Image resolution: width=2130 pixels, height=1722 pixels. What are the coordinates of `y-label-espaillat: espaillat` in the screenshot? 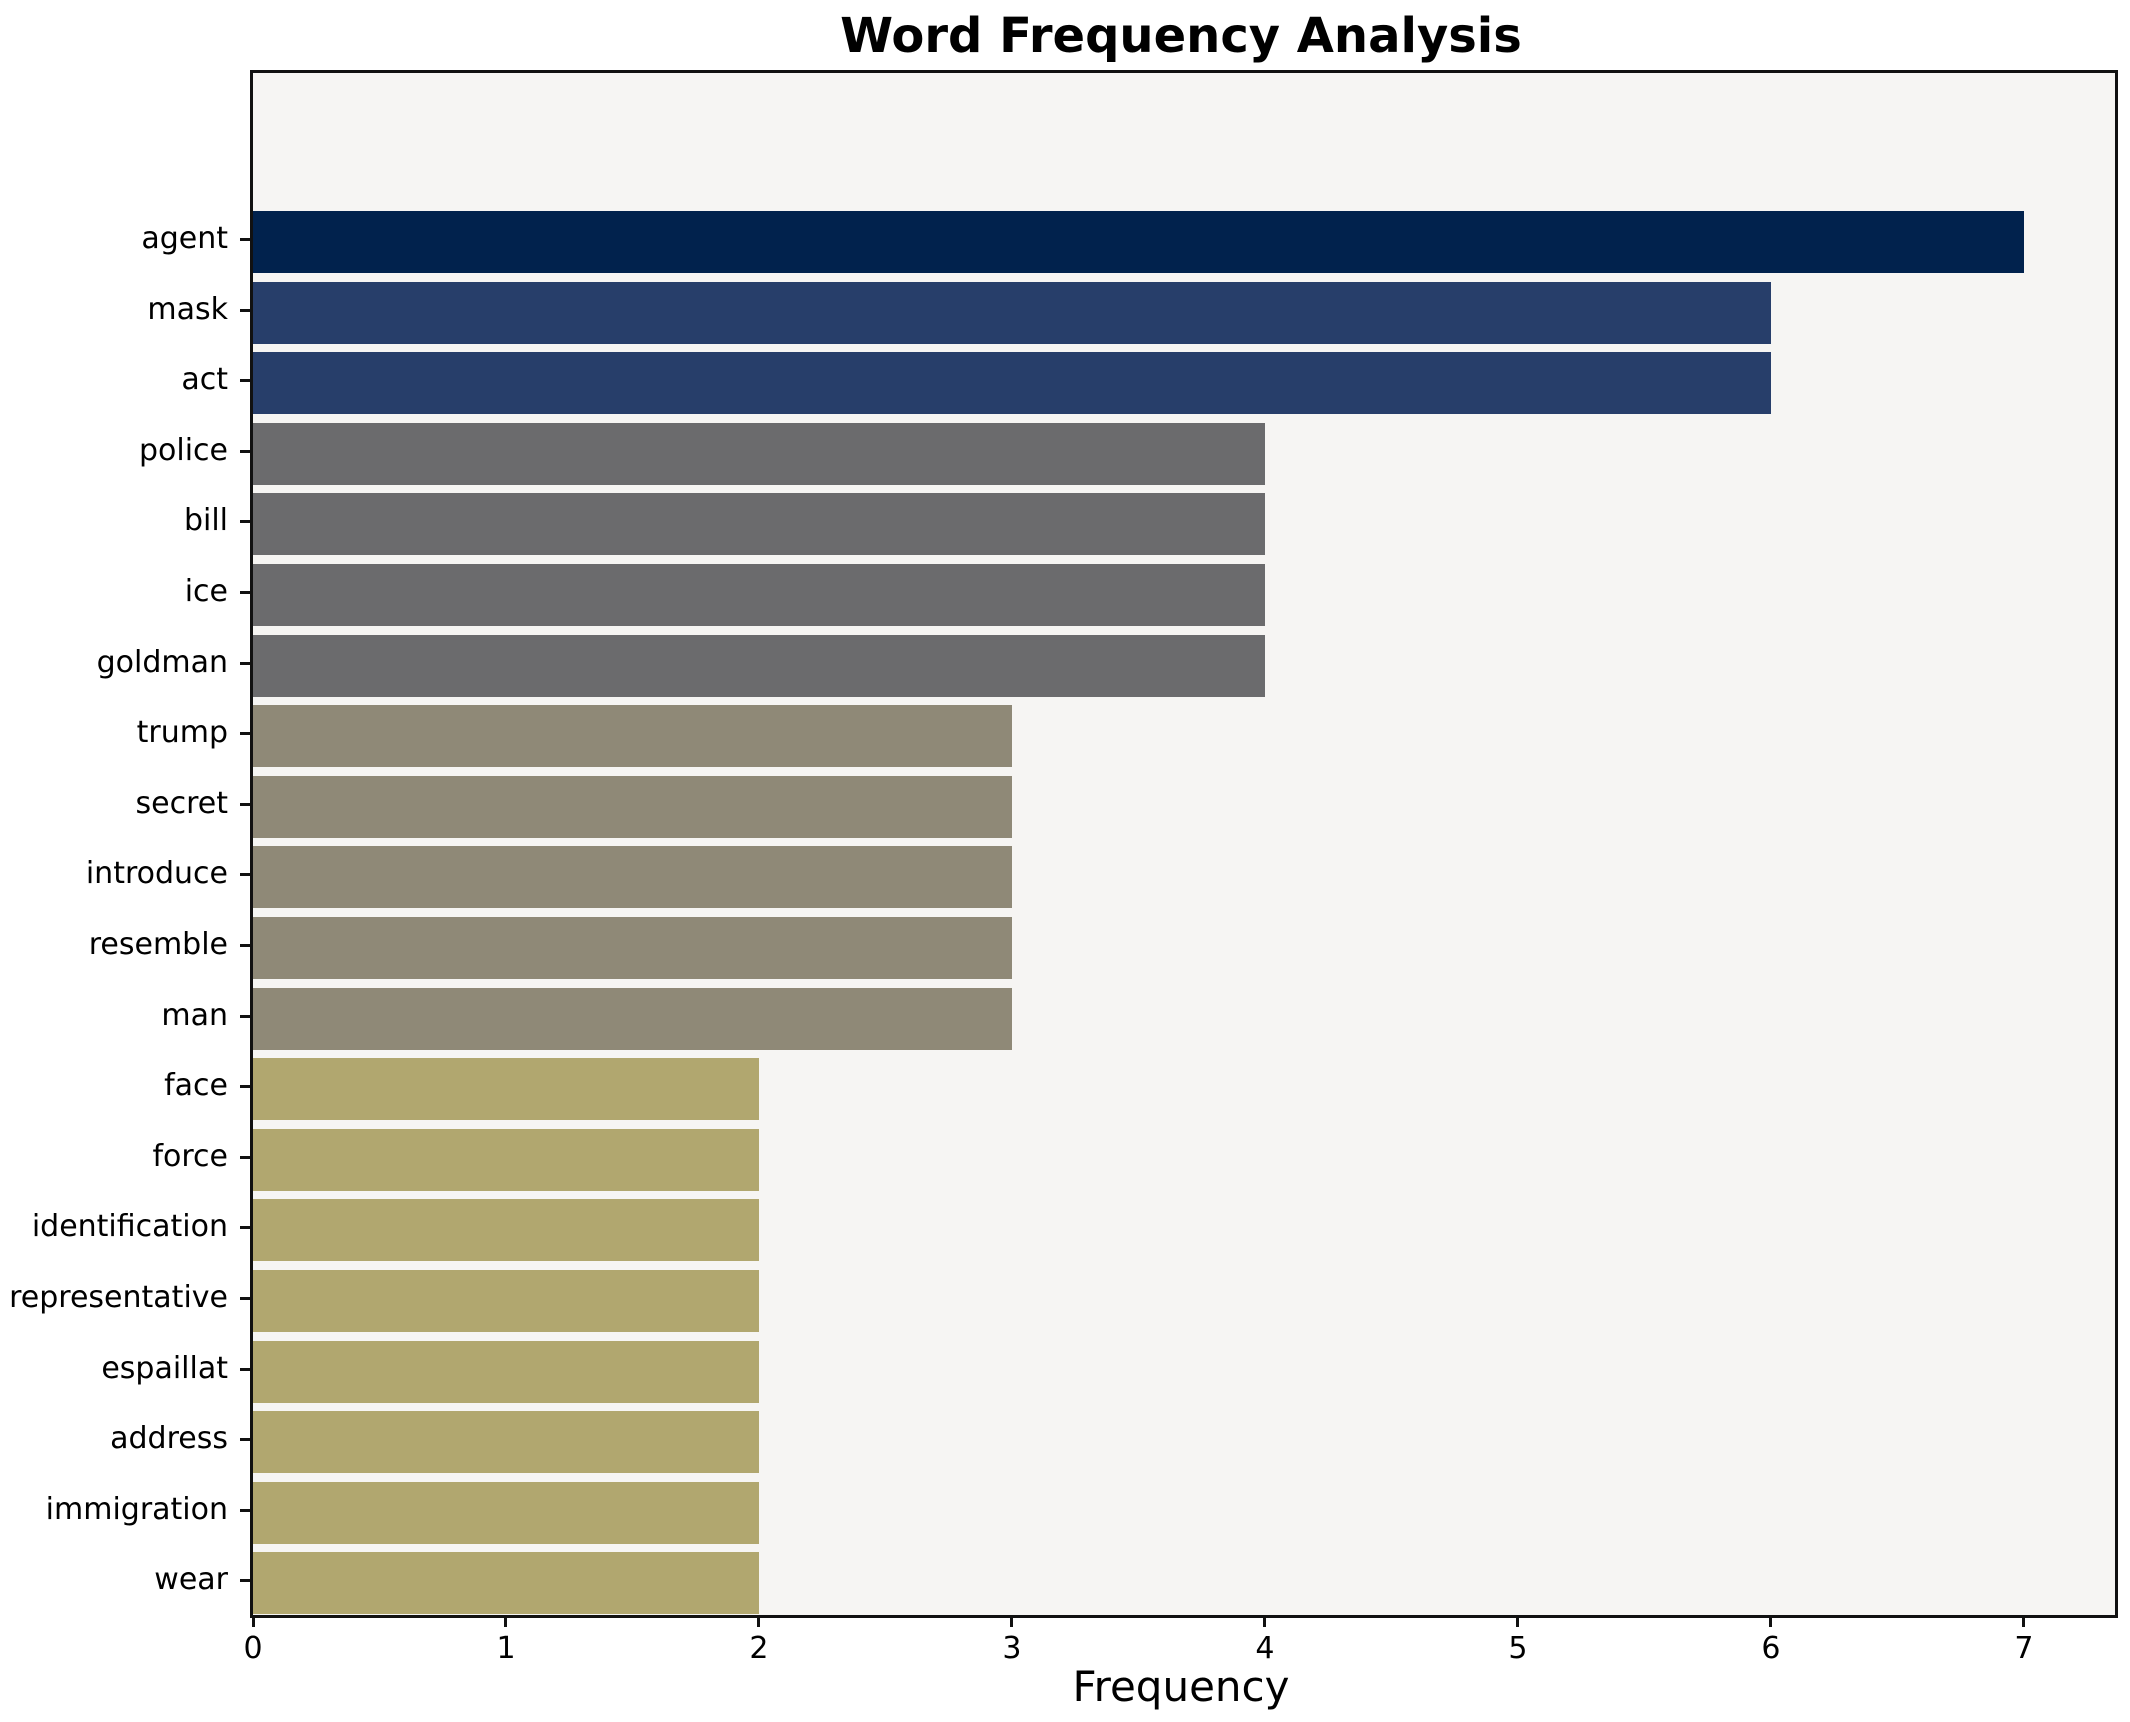 It's located at (164, 1368).